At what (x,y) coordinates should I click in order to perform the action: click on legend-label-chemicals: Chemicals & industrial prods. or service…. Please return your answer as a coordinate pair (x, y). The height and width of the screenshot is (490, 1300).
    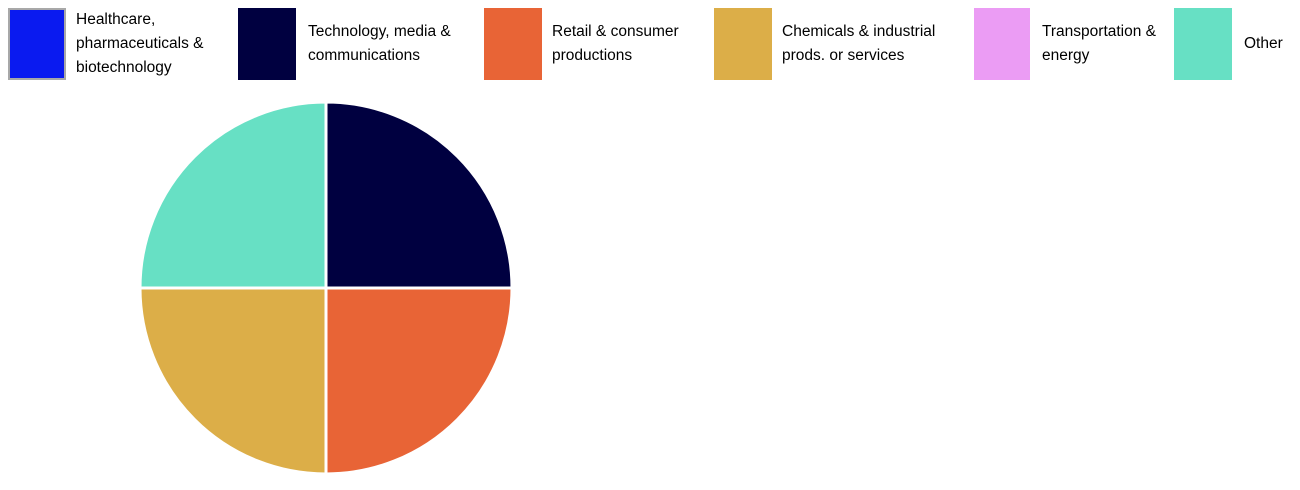
    Looking at the image, I should click on (858, 44).